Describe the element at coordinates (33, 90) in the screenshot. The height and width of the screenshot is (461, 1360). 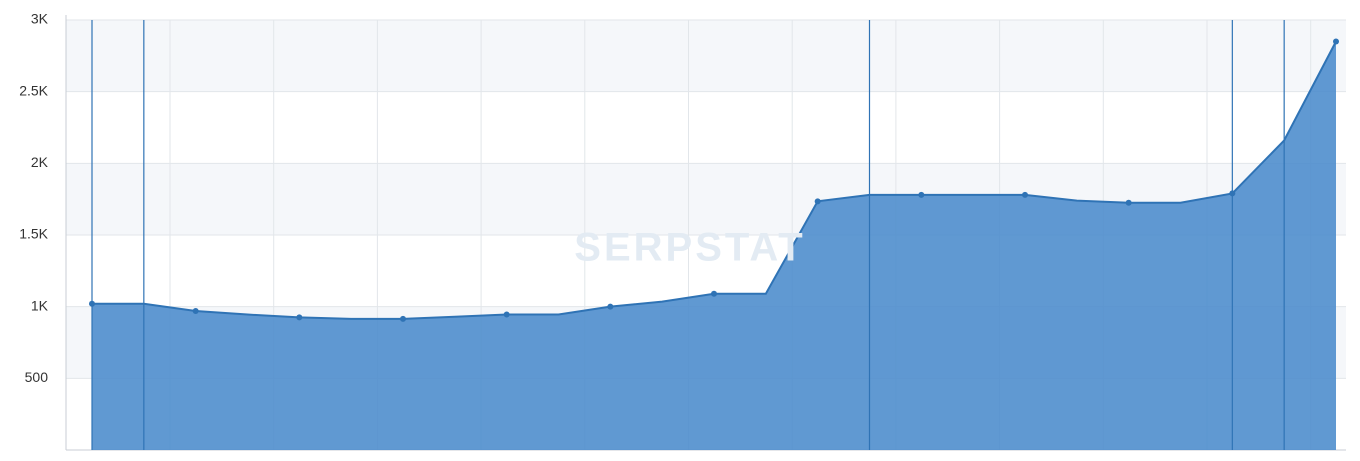
I see `y-tick-label: 2.5K` at that location.